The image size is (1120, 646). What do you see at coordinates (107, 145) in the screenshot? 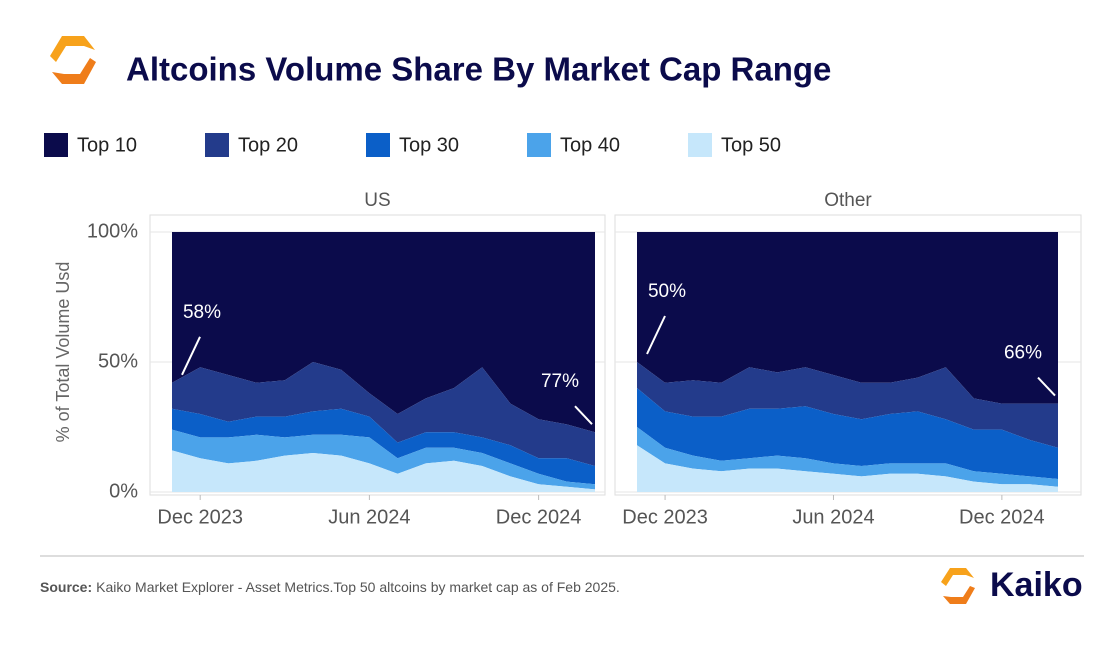
I see `legend-label: Top 10` at bounding box center [107, 145].